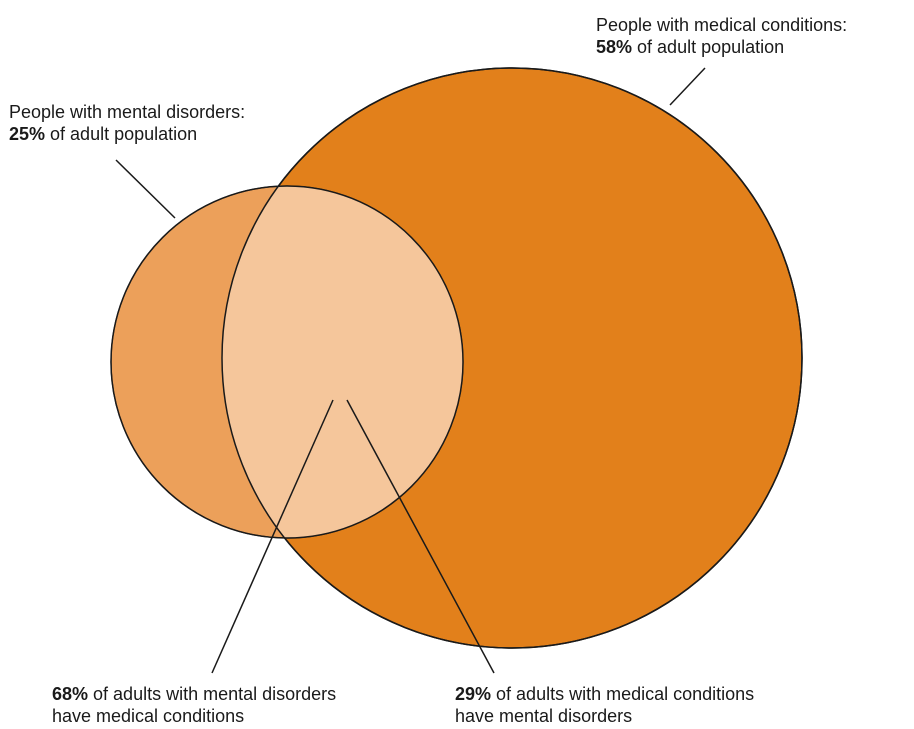  Describe the element at coordinates (70, 694) in the screenshot. I see `mental-with-medical-percent: 68%` at that location.